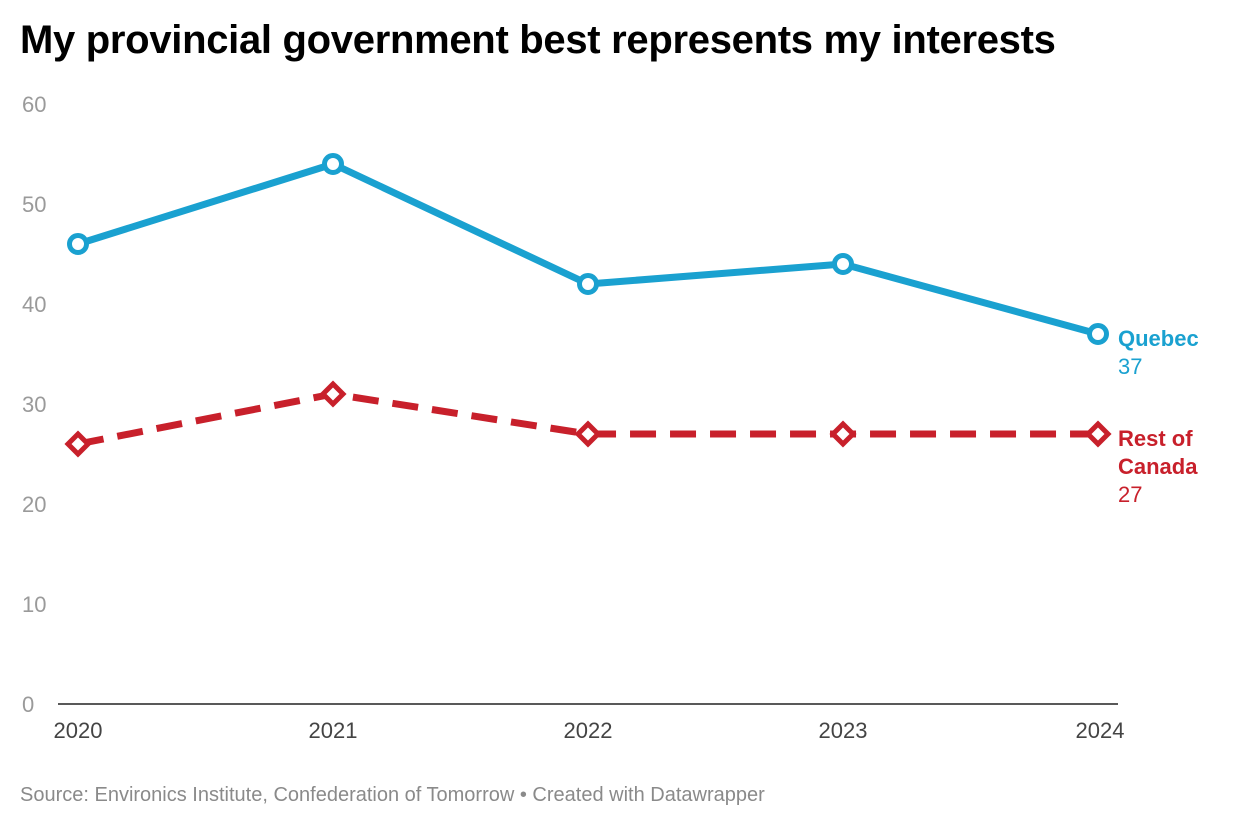 This screenshot has width=1240, height=830. Describe the element at coordinates (34, 304) in the screenshot. I see `y-tick-label: 40` at that location.